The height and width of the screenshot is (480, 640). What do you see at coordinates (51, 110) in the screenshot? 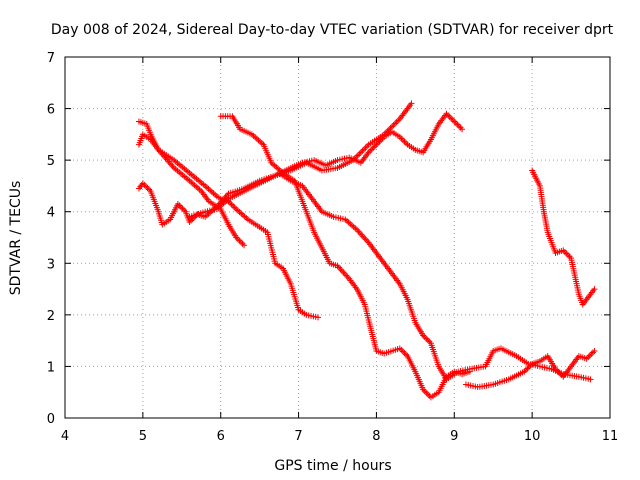
I see `y-tick-label: 6` at bounding box center [51, 110].